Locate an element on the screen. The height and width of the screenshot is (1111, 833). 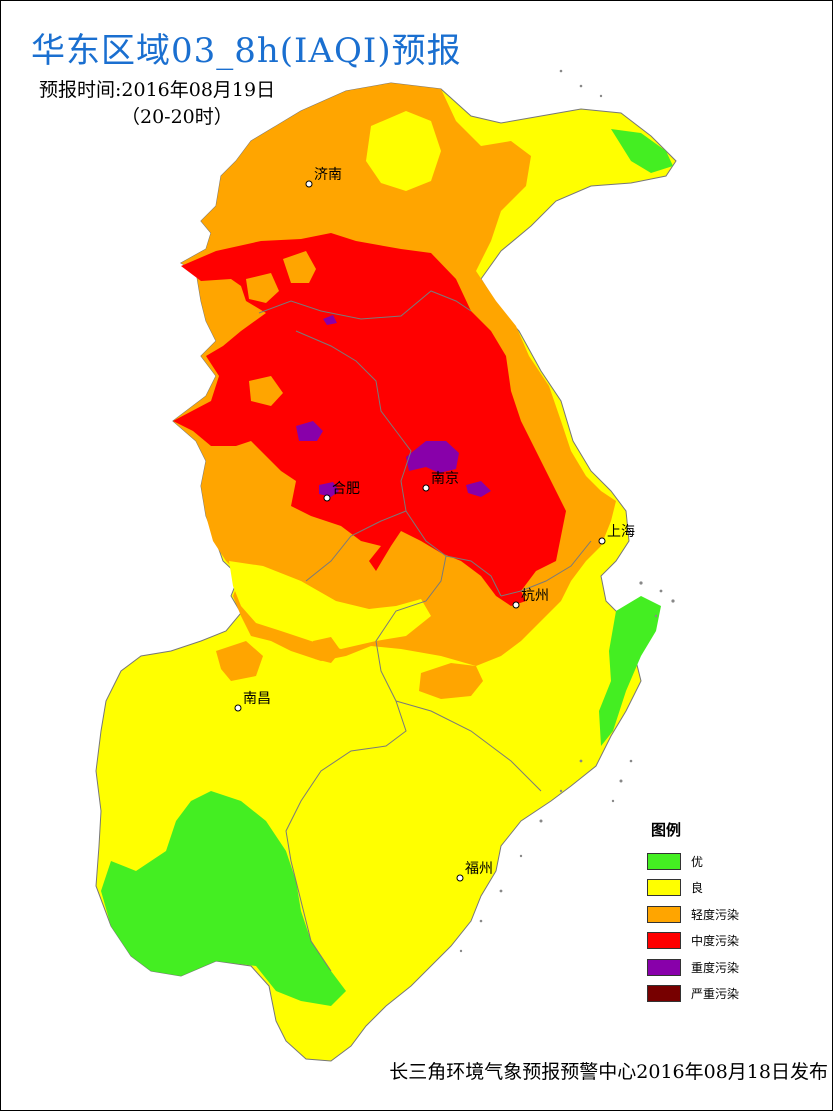
city-label: 合肥 is located at coordinates (346, 489).